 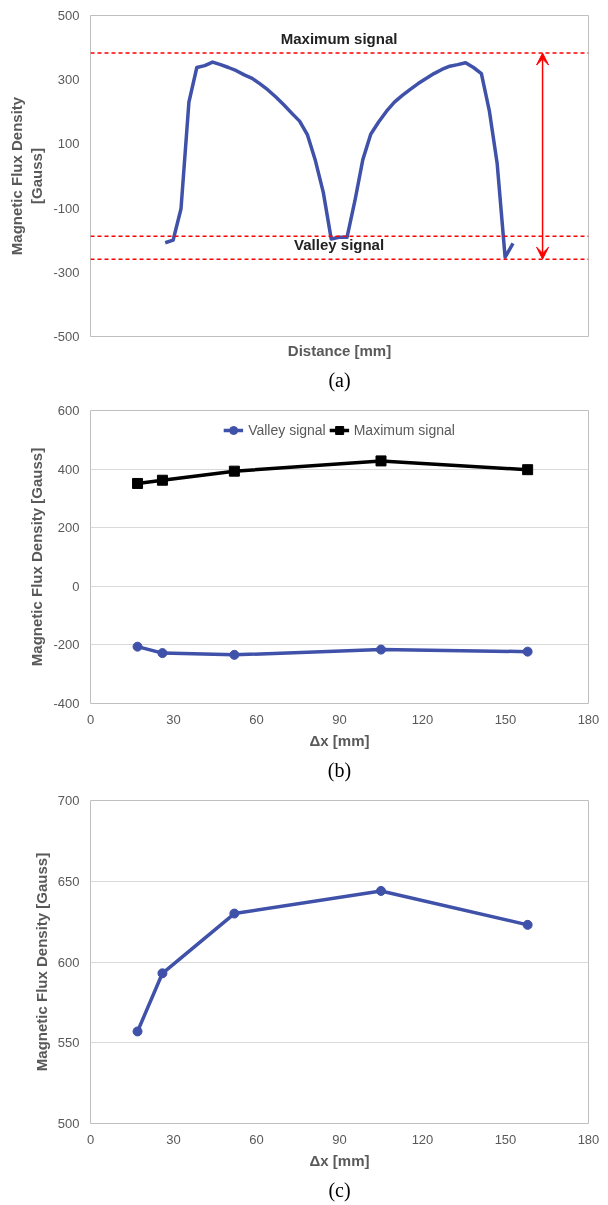 What do you see at coordinates (68, 469) in the screenshot?
I see `y-tick-label: 400` at bounding box center [68, 469].